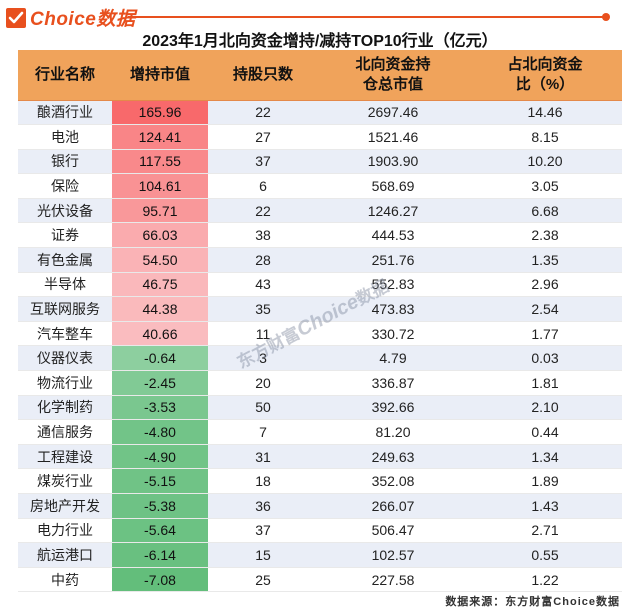 The width and height of the screenshot is (640, 615). What do you see at coordinates (83, 19) in the screenshot?
I see `logo-text: Choice数据` at bounding box center [83, 19].